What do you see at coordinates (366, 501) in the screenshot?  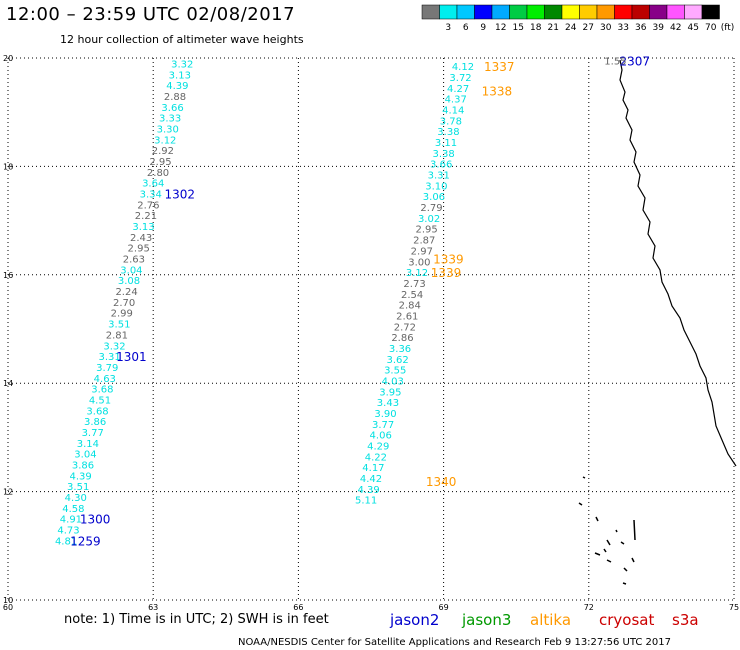 I see `wave-height-value: 5.11` at bounding box center [366, 501].